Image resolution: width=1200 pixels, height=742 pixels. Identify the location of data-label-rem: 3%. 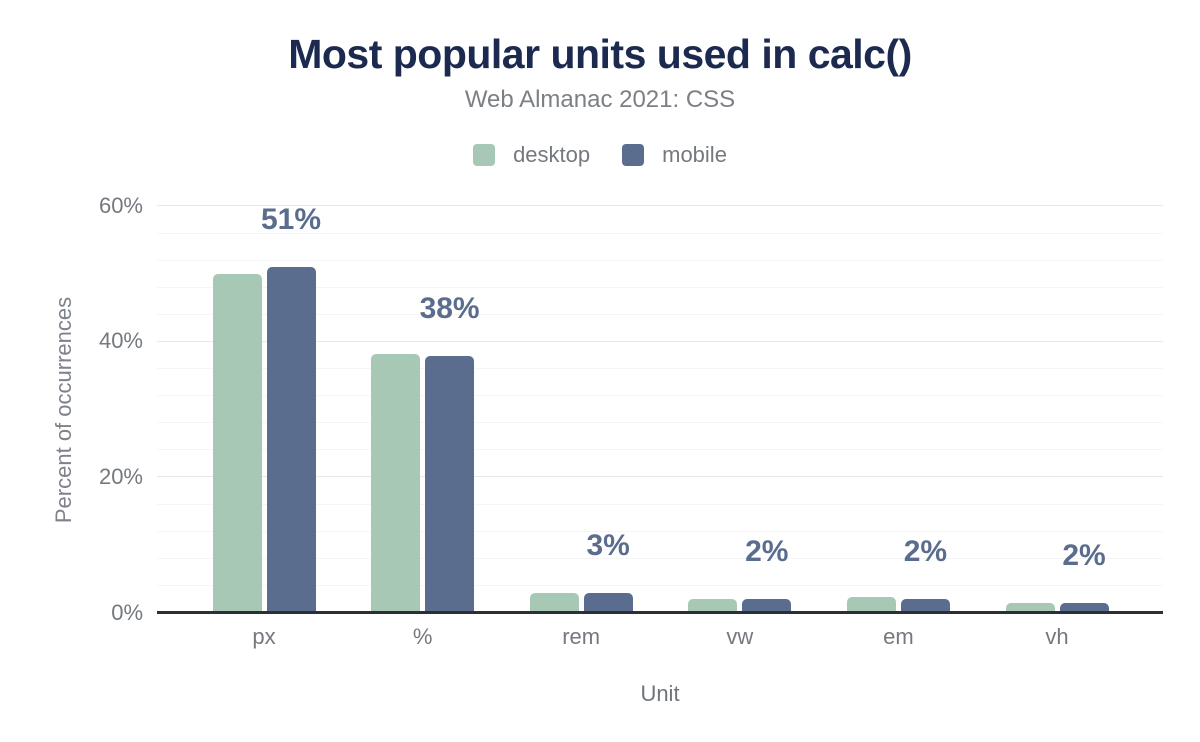
(608, 545).